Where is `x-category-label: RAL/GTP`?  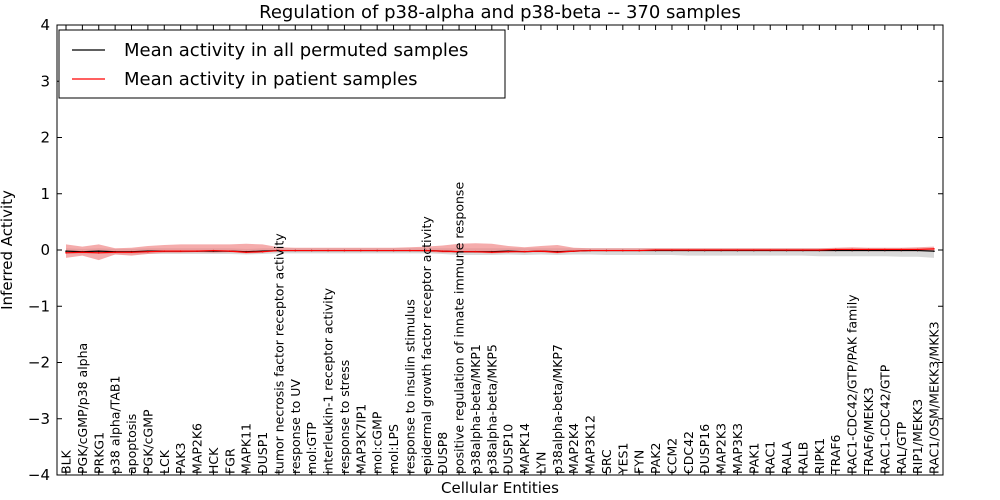
x-category-label: RAL/GTP is located at coordinates (901, 447).